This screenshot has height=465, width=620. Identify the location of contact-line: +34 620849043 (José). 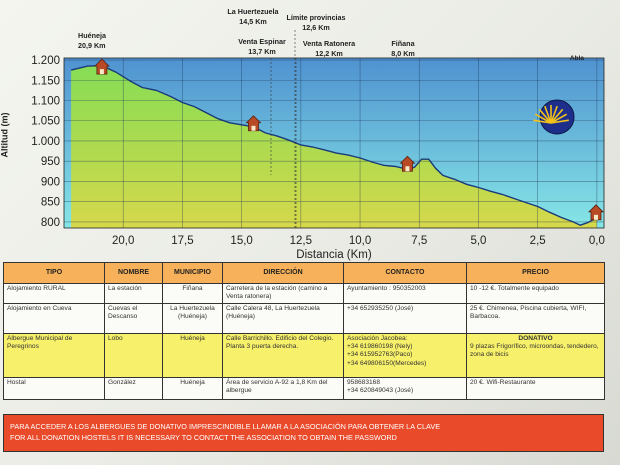
(380, 391).